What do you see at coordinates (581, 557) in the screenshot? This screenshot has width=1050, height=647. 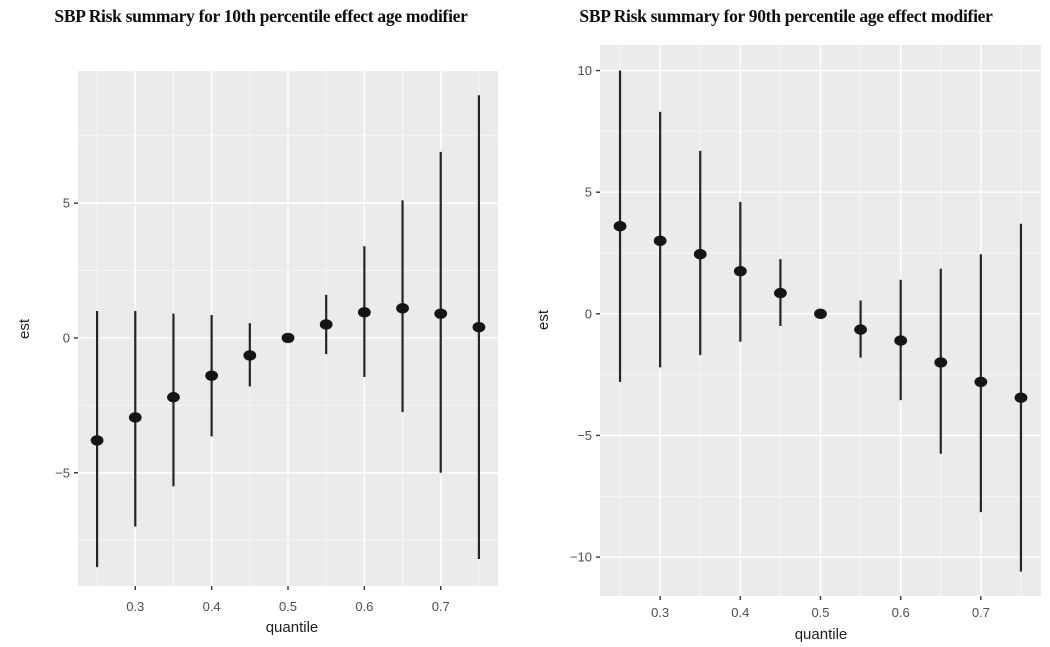 I see `y-tick-label: −10` at bounding box center [581, 557].